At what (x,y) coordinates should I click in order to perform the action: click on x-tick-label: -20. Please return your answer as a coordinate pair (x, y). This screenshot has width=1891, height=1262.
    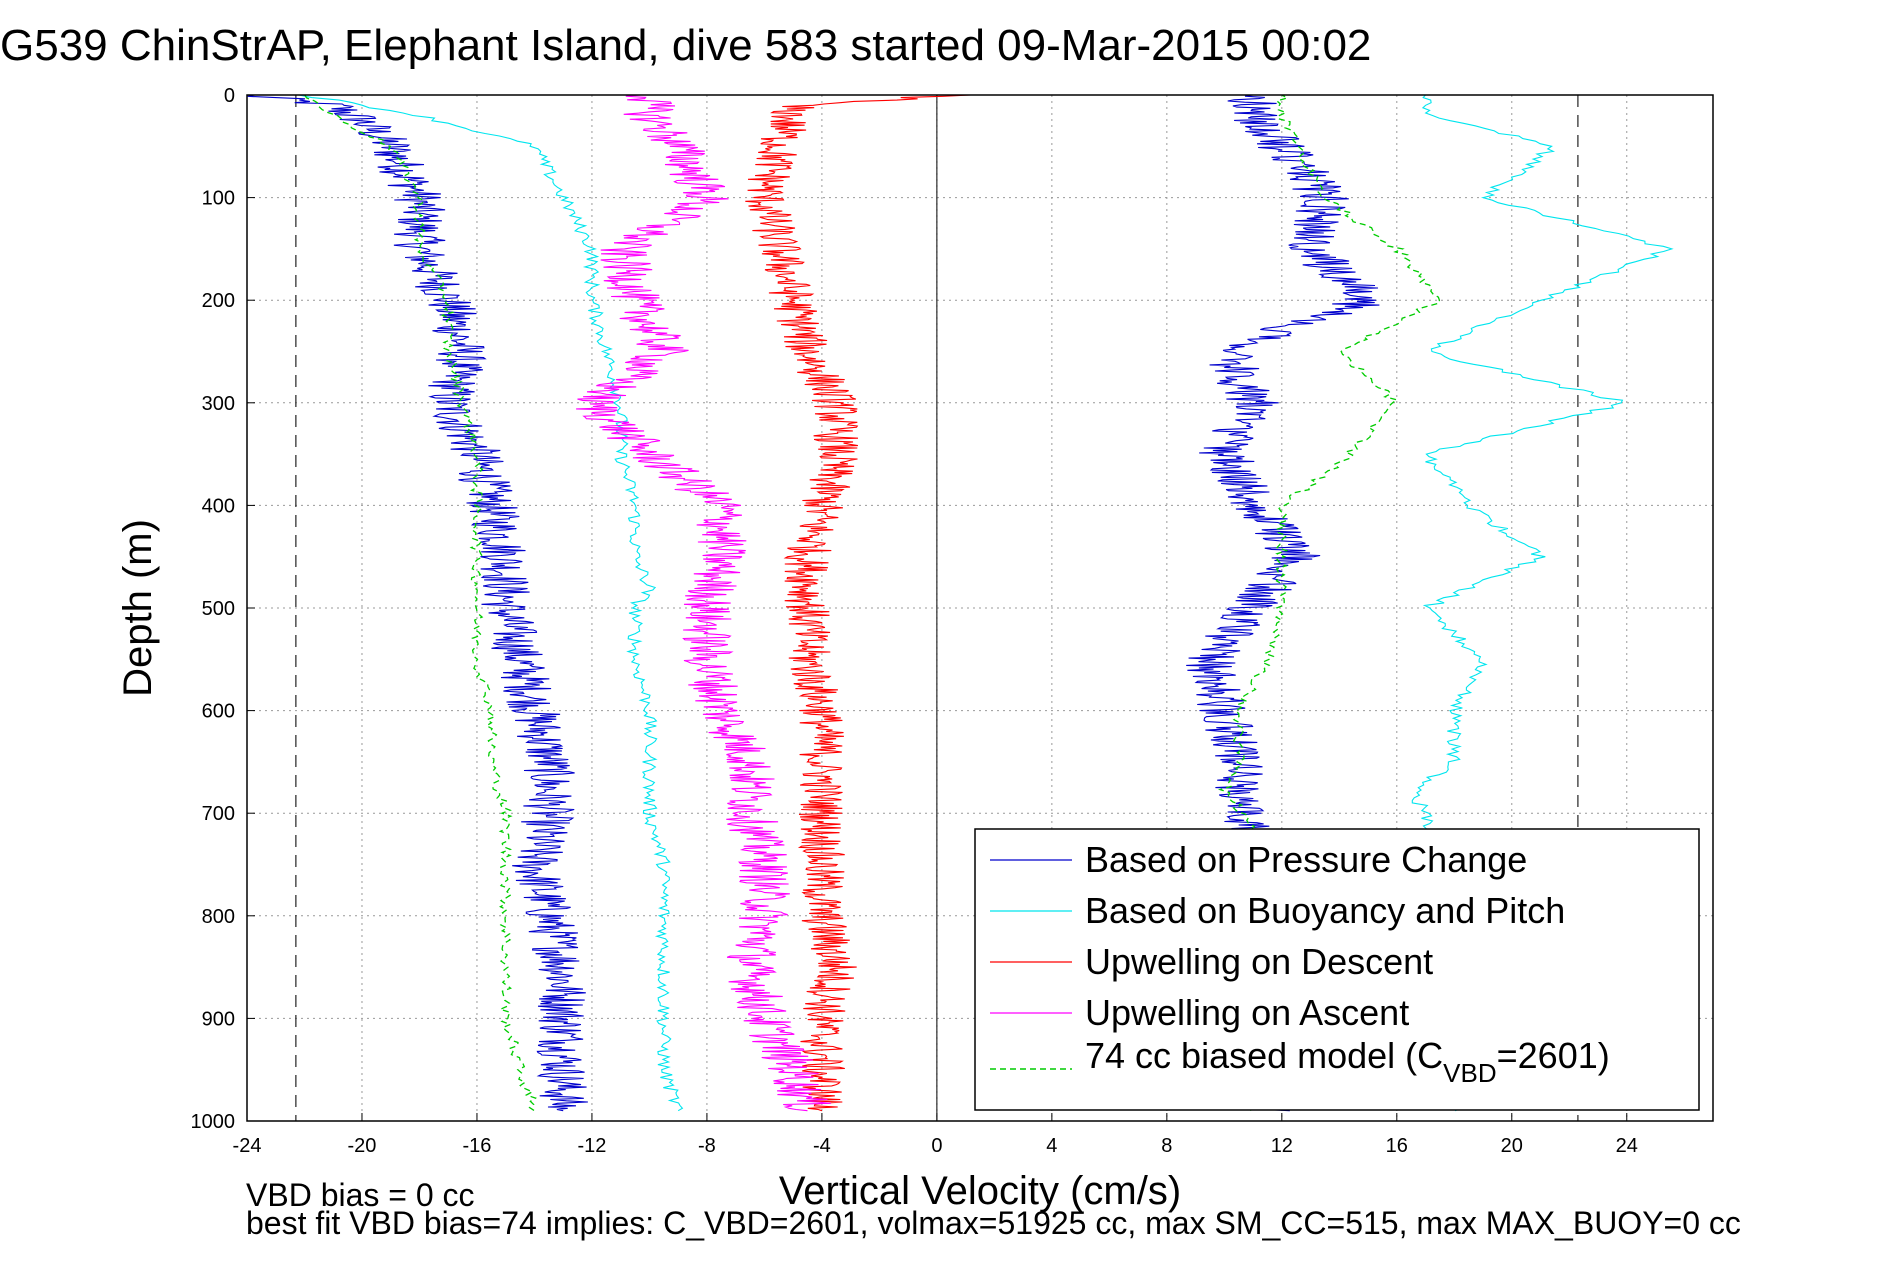
    Looking at the image, I should click on (362, 1146).